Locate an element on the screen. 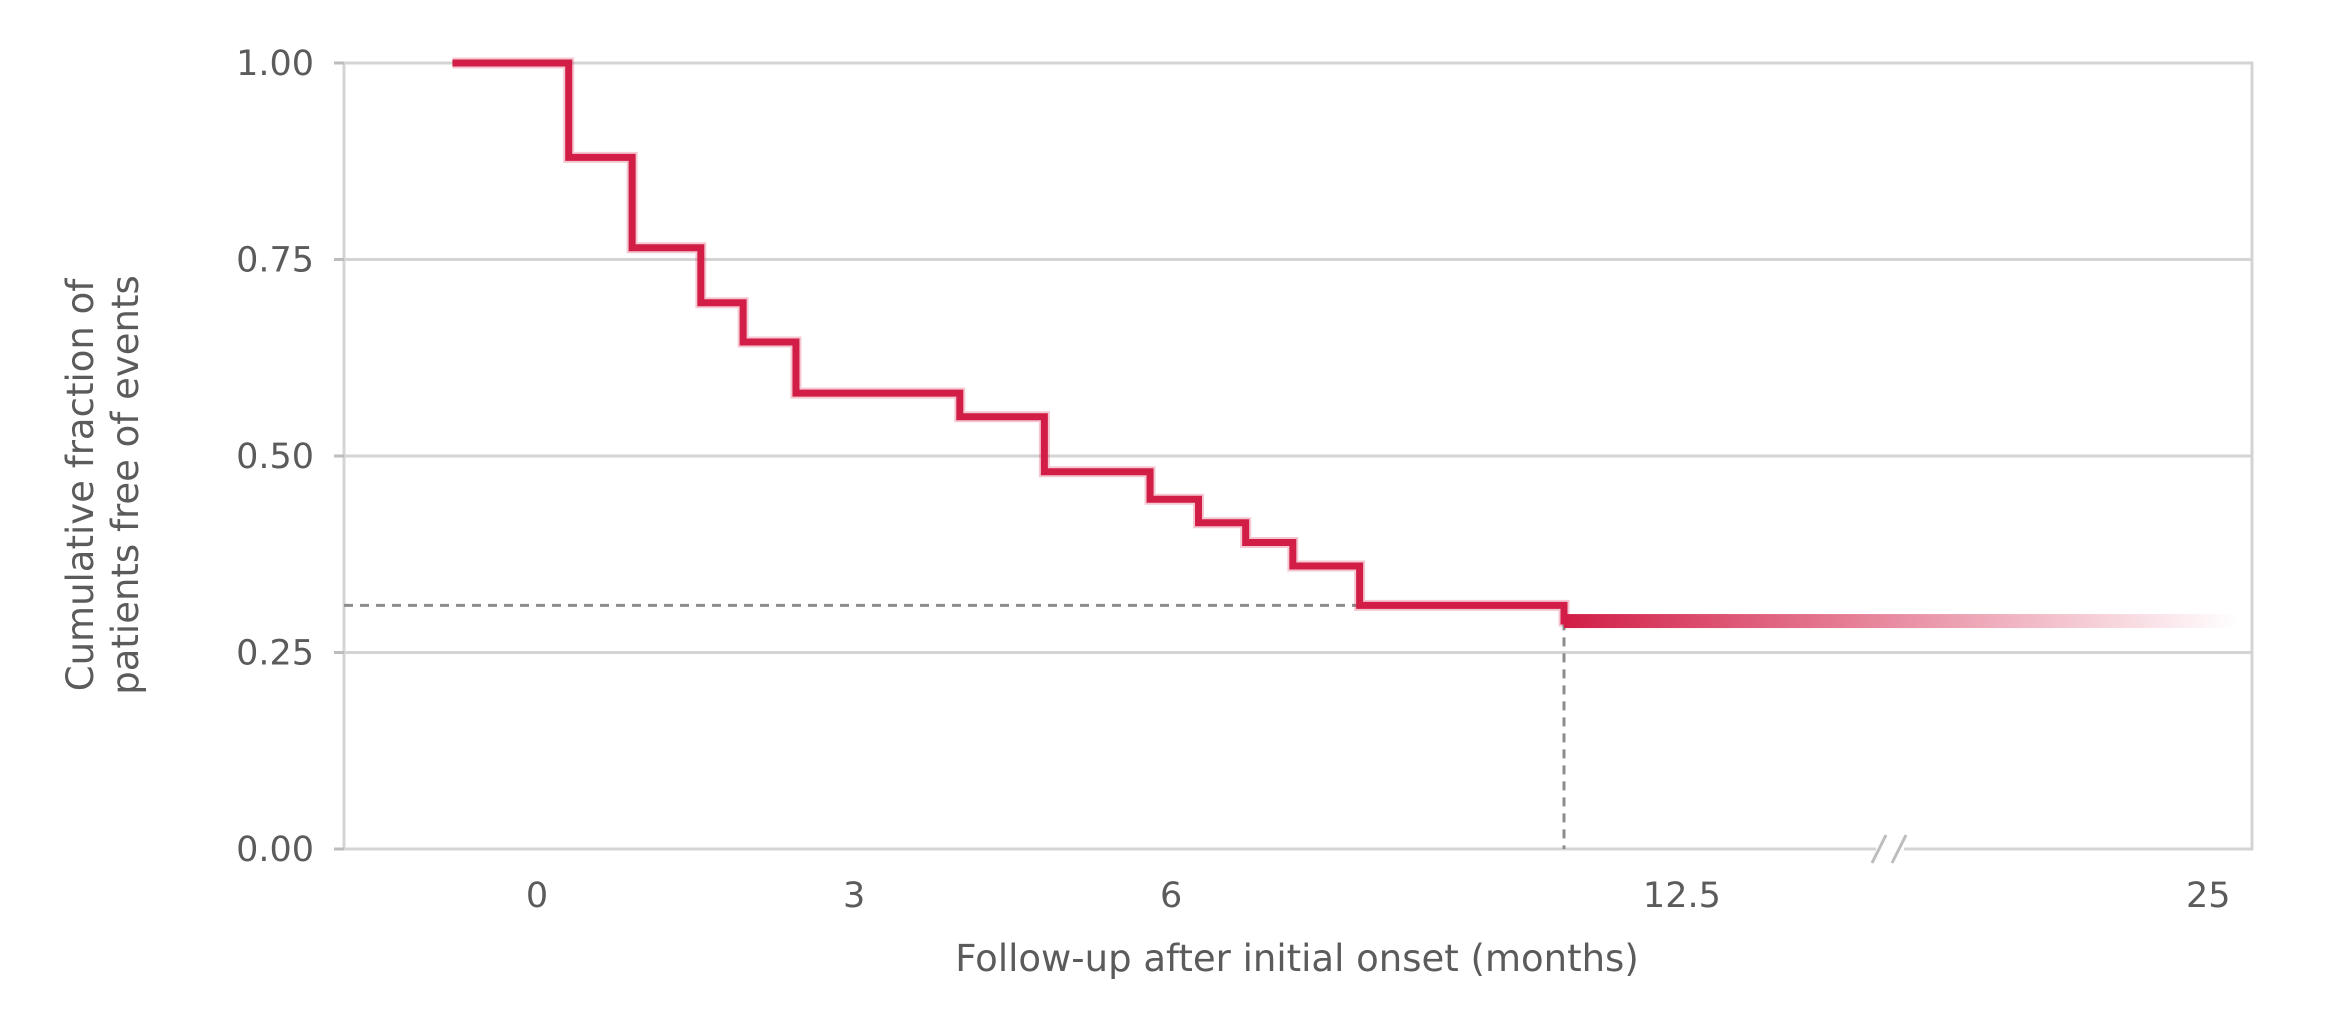 This screenshot has height=1013, width=2327. x-tick-labels: 0 3 6 12.5 25 is located at coordinates (1378, 896).